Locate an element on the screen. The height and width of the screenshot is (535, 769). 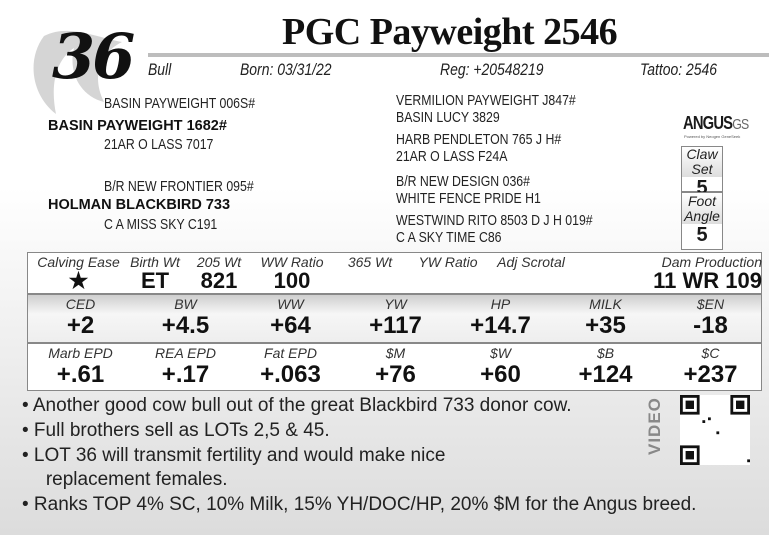
epd1-value: +14.7 is located at coordinates (500, 325).